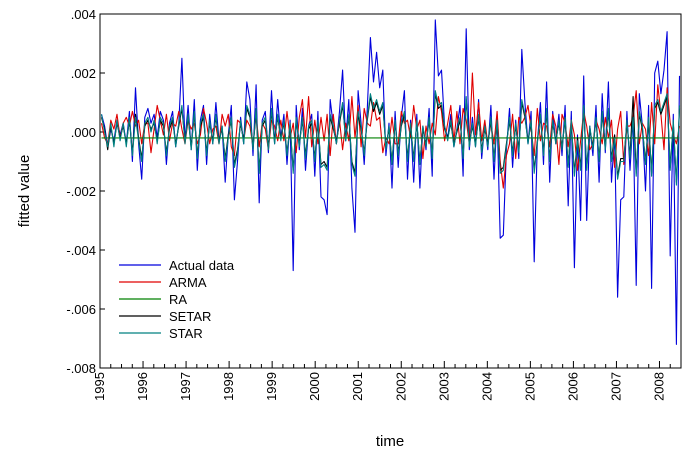  What do you see at coordinates (81, 309) in the screenshot?
I see `y-tick-label: -.006` at bounding box center [81, 309].